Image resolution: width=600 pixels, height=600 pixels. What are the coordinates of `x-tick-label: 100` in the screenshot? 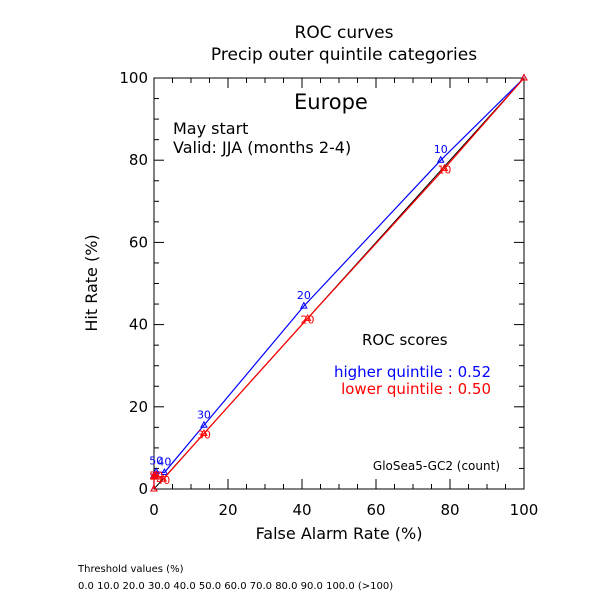 It's located at (524, 510).